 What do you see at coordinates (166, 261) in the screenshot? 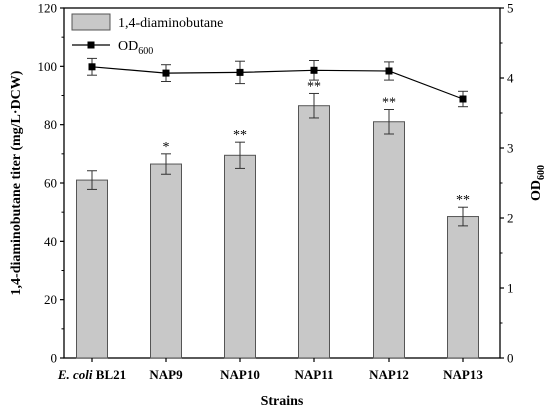
I see `bar-nap9` at bounding box center [166, 261].